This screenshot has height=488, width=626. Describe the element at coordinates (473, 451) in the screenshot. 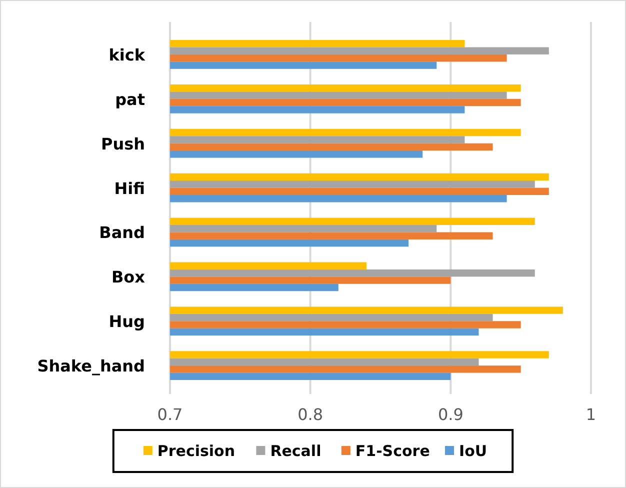

I see `legend-label: IoU` at that location.